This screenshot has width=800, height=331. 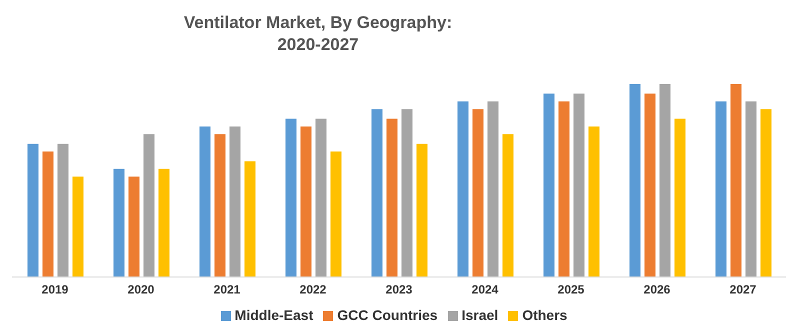 I want to click on x-tick-label: 2023, so click(x=399, y=289).